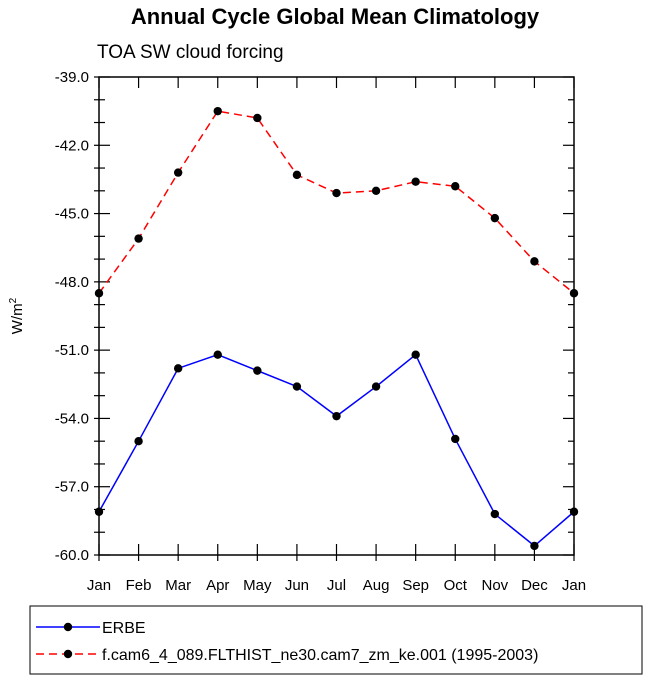 The width and height of the screenshot is (648, 679). Describe the element at coordinates (139, 585) in the screenshot. I see `x-tick-label: Feb` at that location.